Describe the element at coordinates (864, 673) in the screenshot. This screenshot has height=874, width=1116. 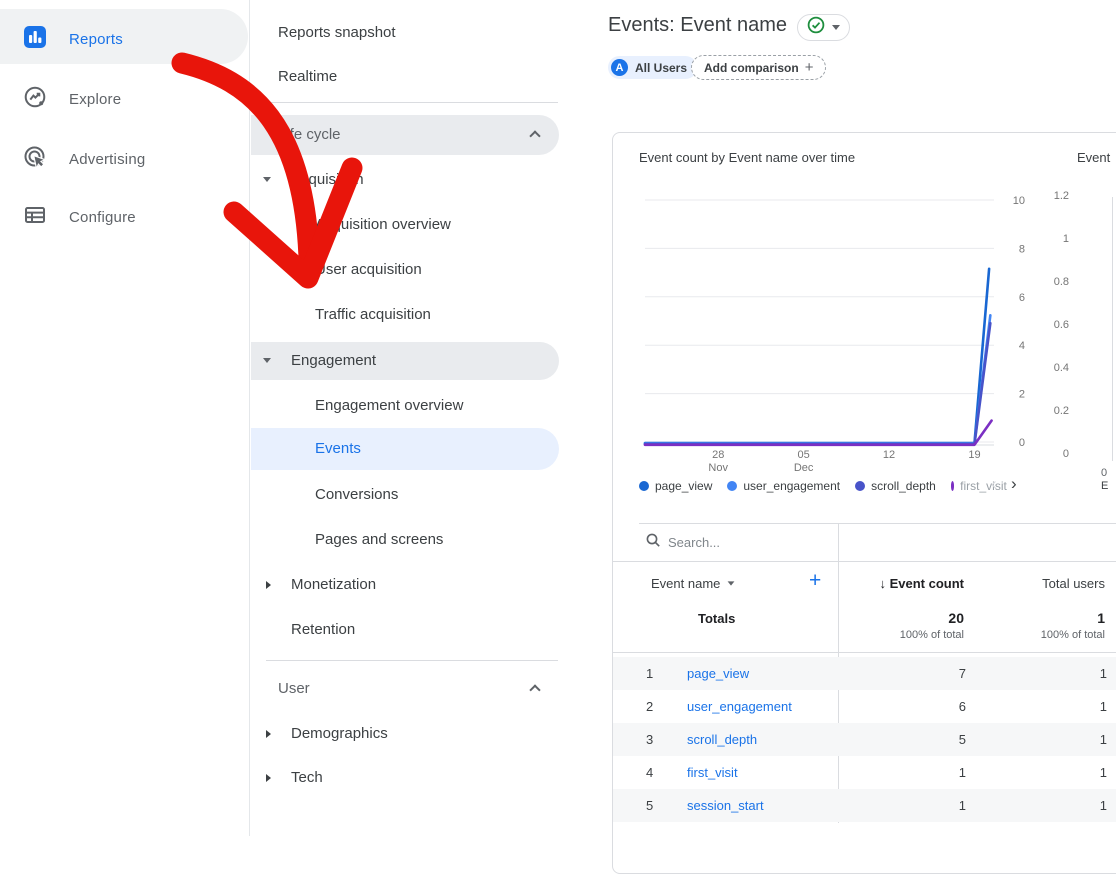
I see `table-row: 1 page_view 7 1` at that location.